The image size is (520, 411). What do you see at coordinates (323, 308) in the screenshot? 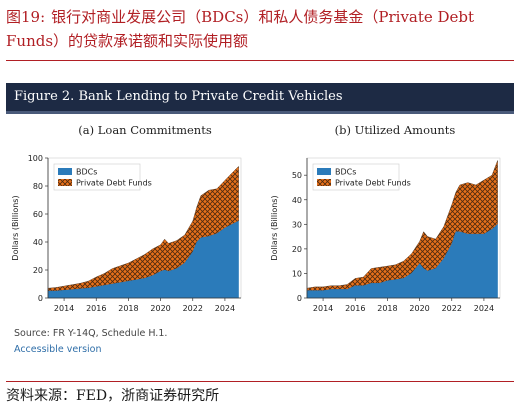
I see `chart-2-x-tick-label: 2014` at bounding box center [323, 308].